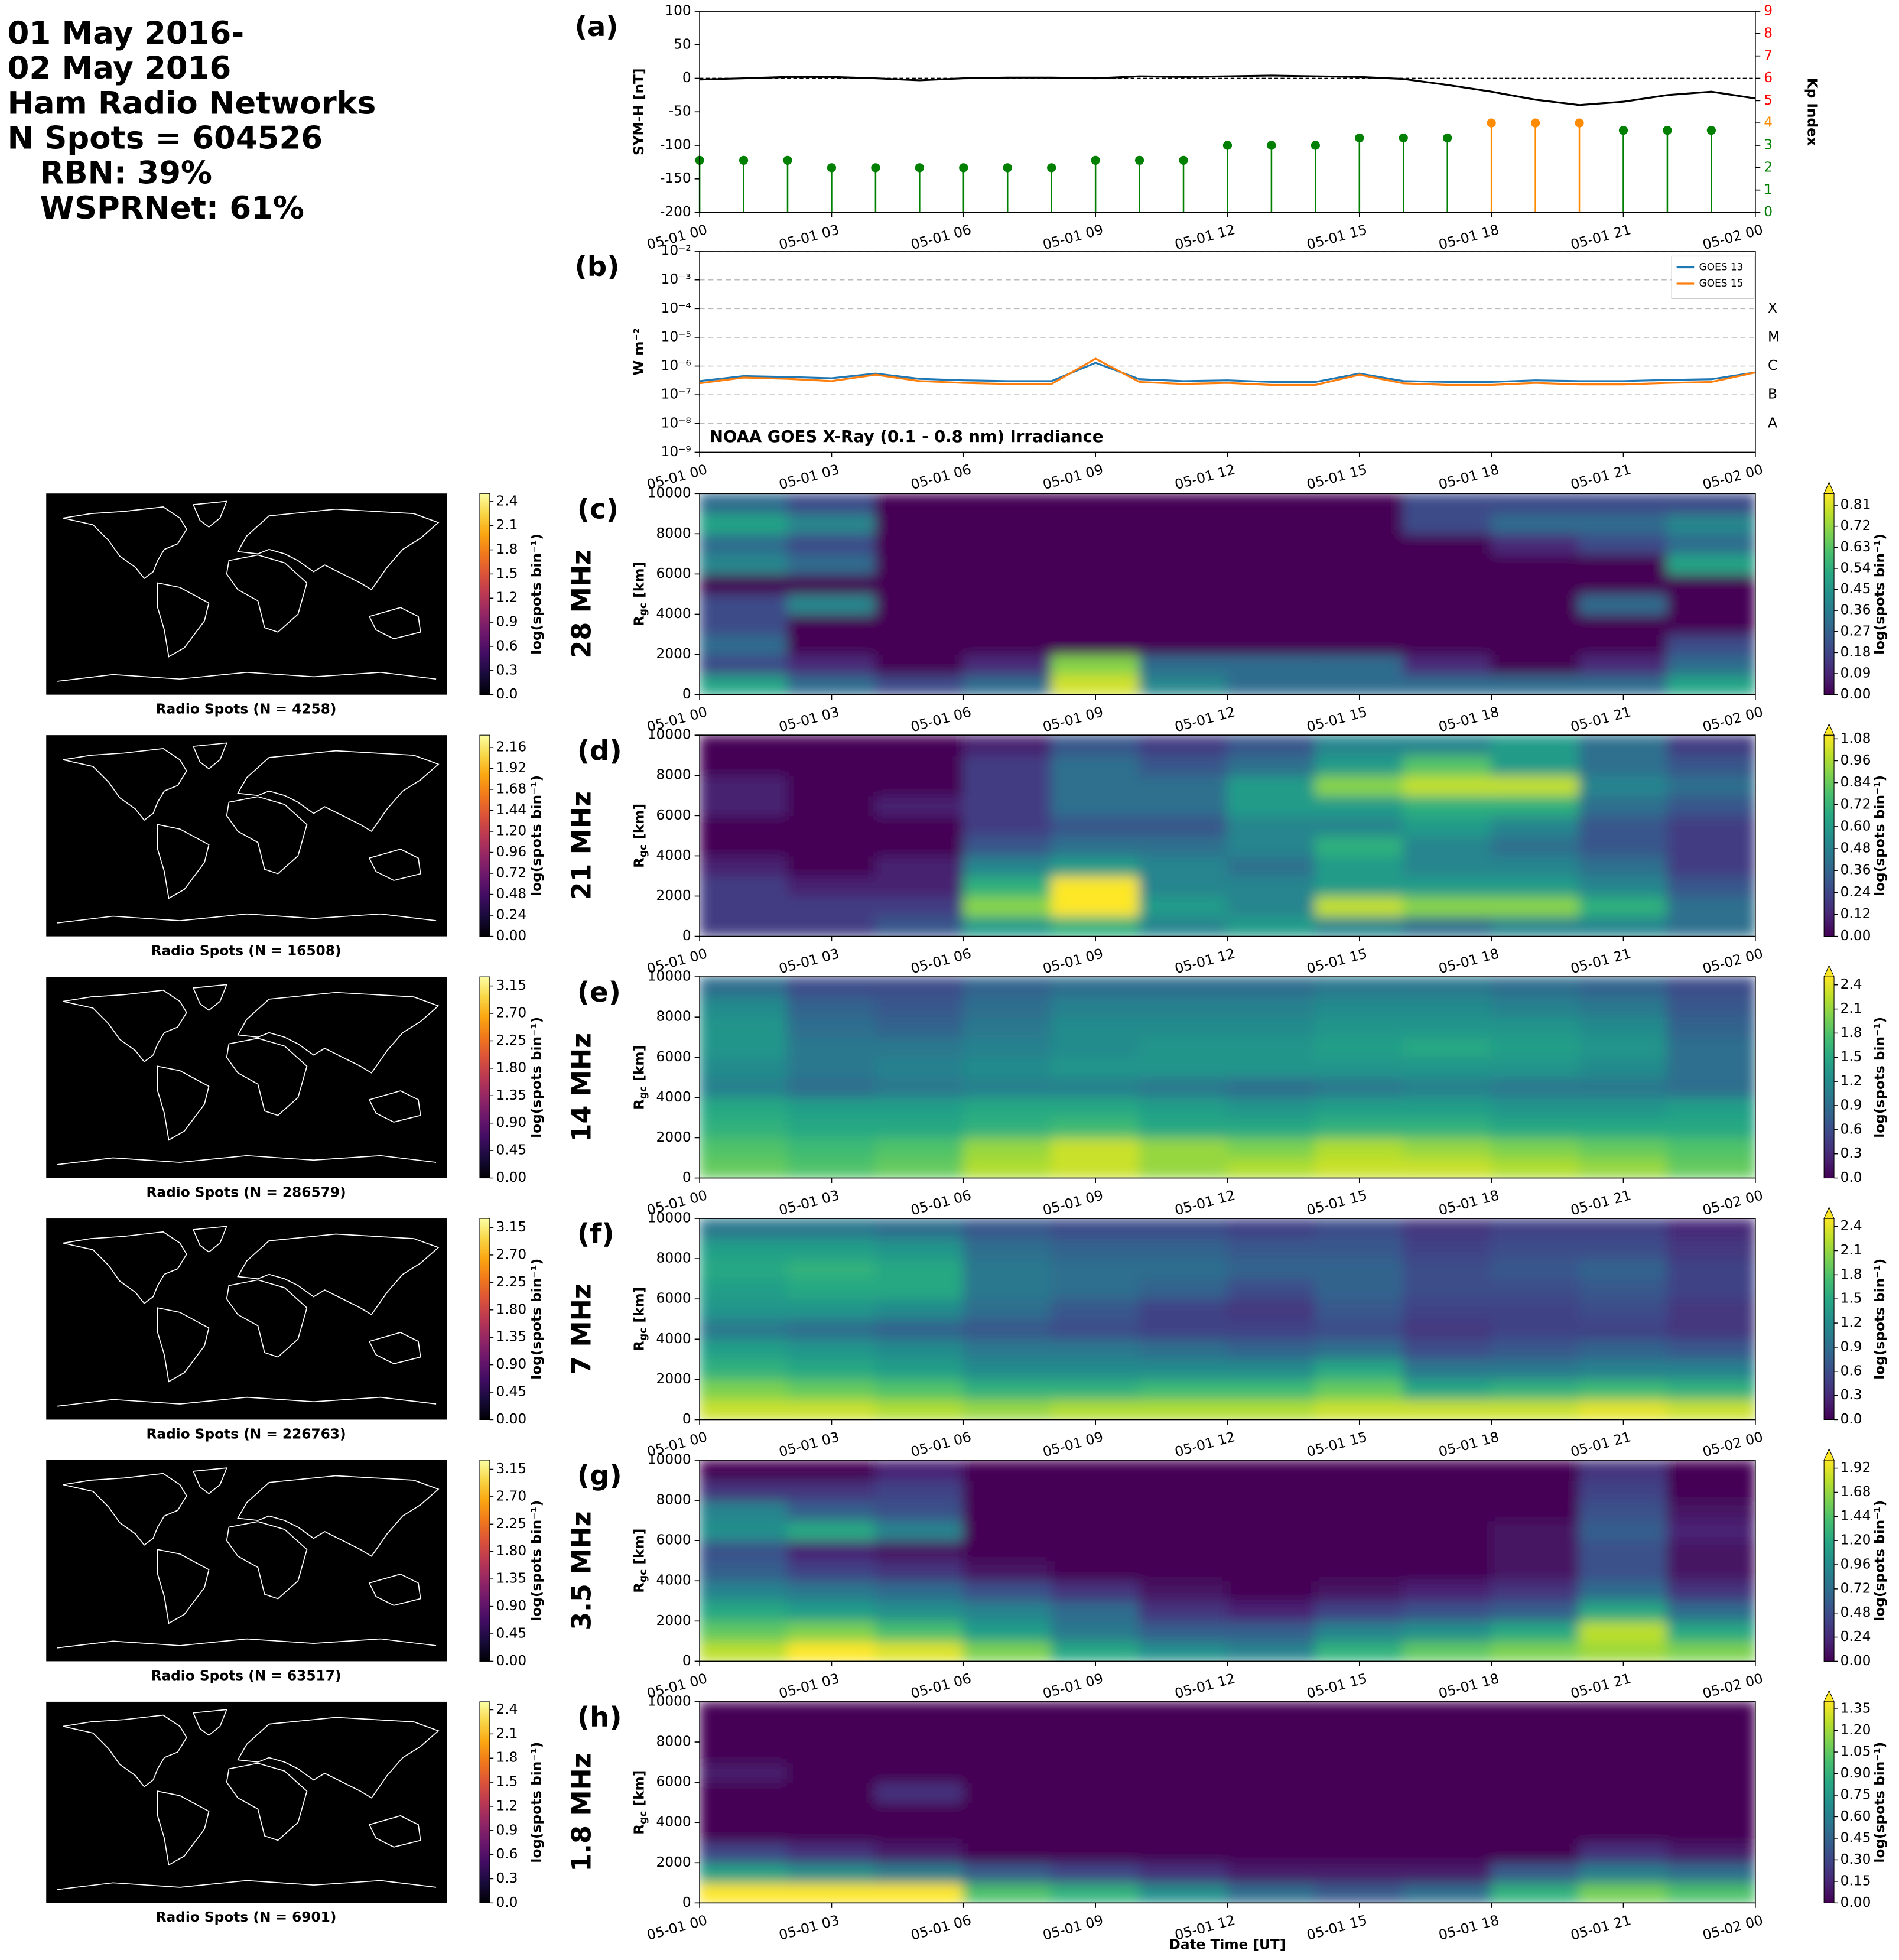 This screenshot has height=1960, width=1899. Describe the element at coordinates (1856, 782) in the screenshot. I see `colorbar-tick-label: 0.84` at that location.